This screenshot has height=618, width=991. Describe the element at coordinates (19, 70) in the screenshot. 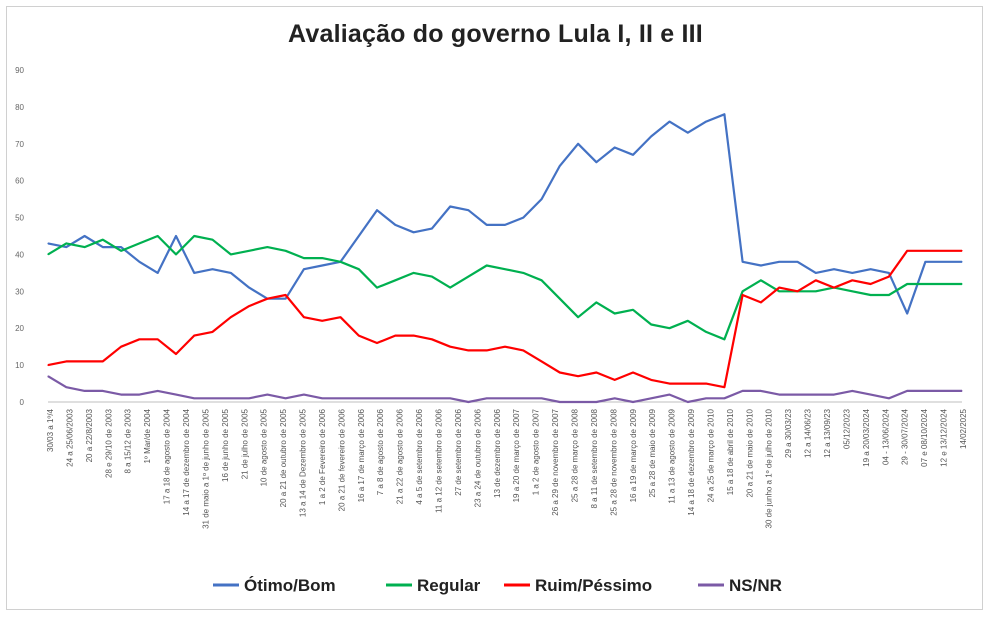

I see `y-tick-label: 90` at that location.